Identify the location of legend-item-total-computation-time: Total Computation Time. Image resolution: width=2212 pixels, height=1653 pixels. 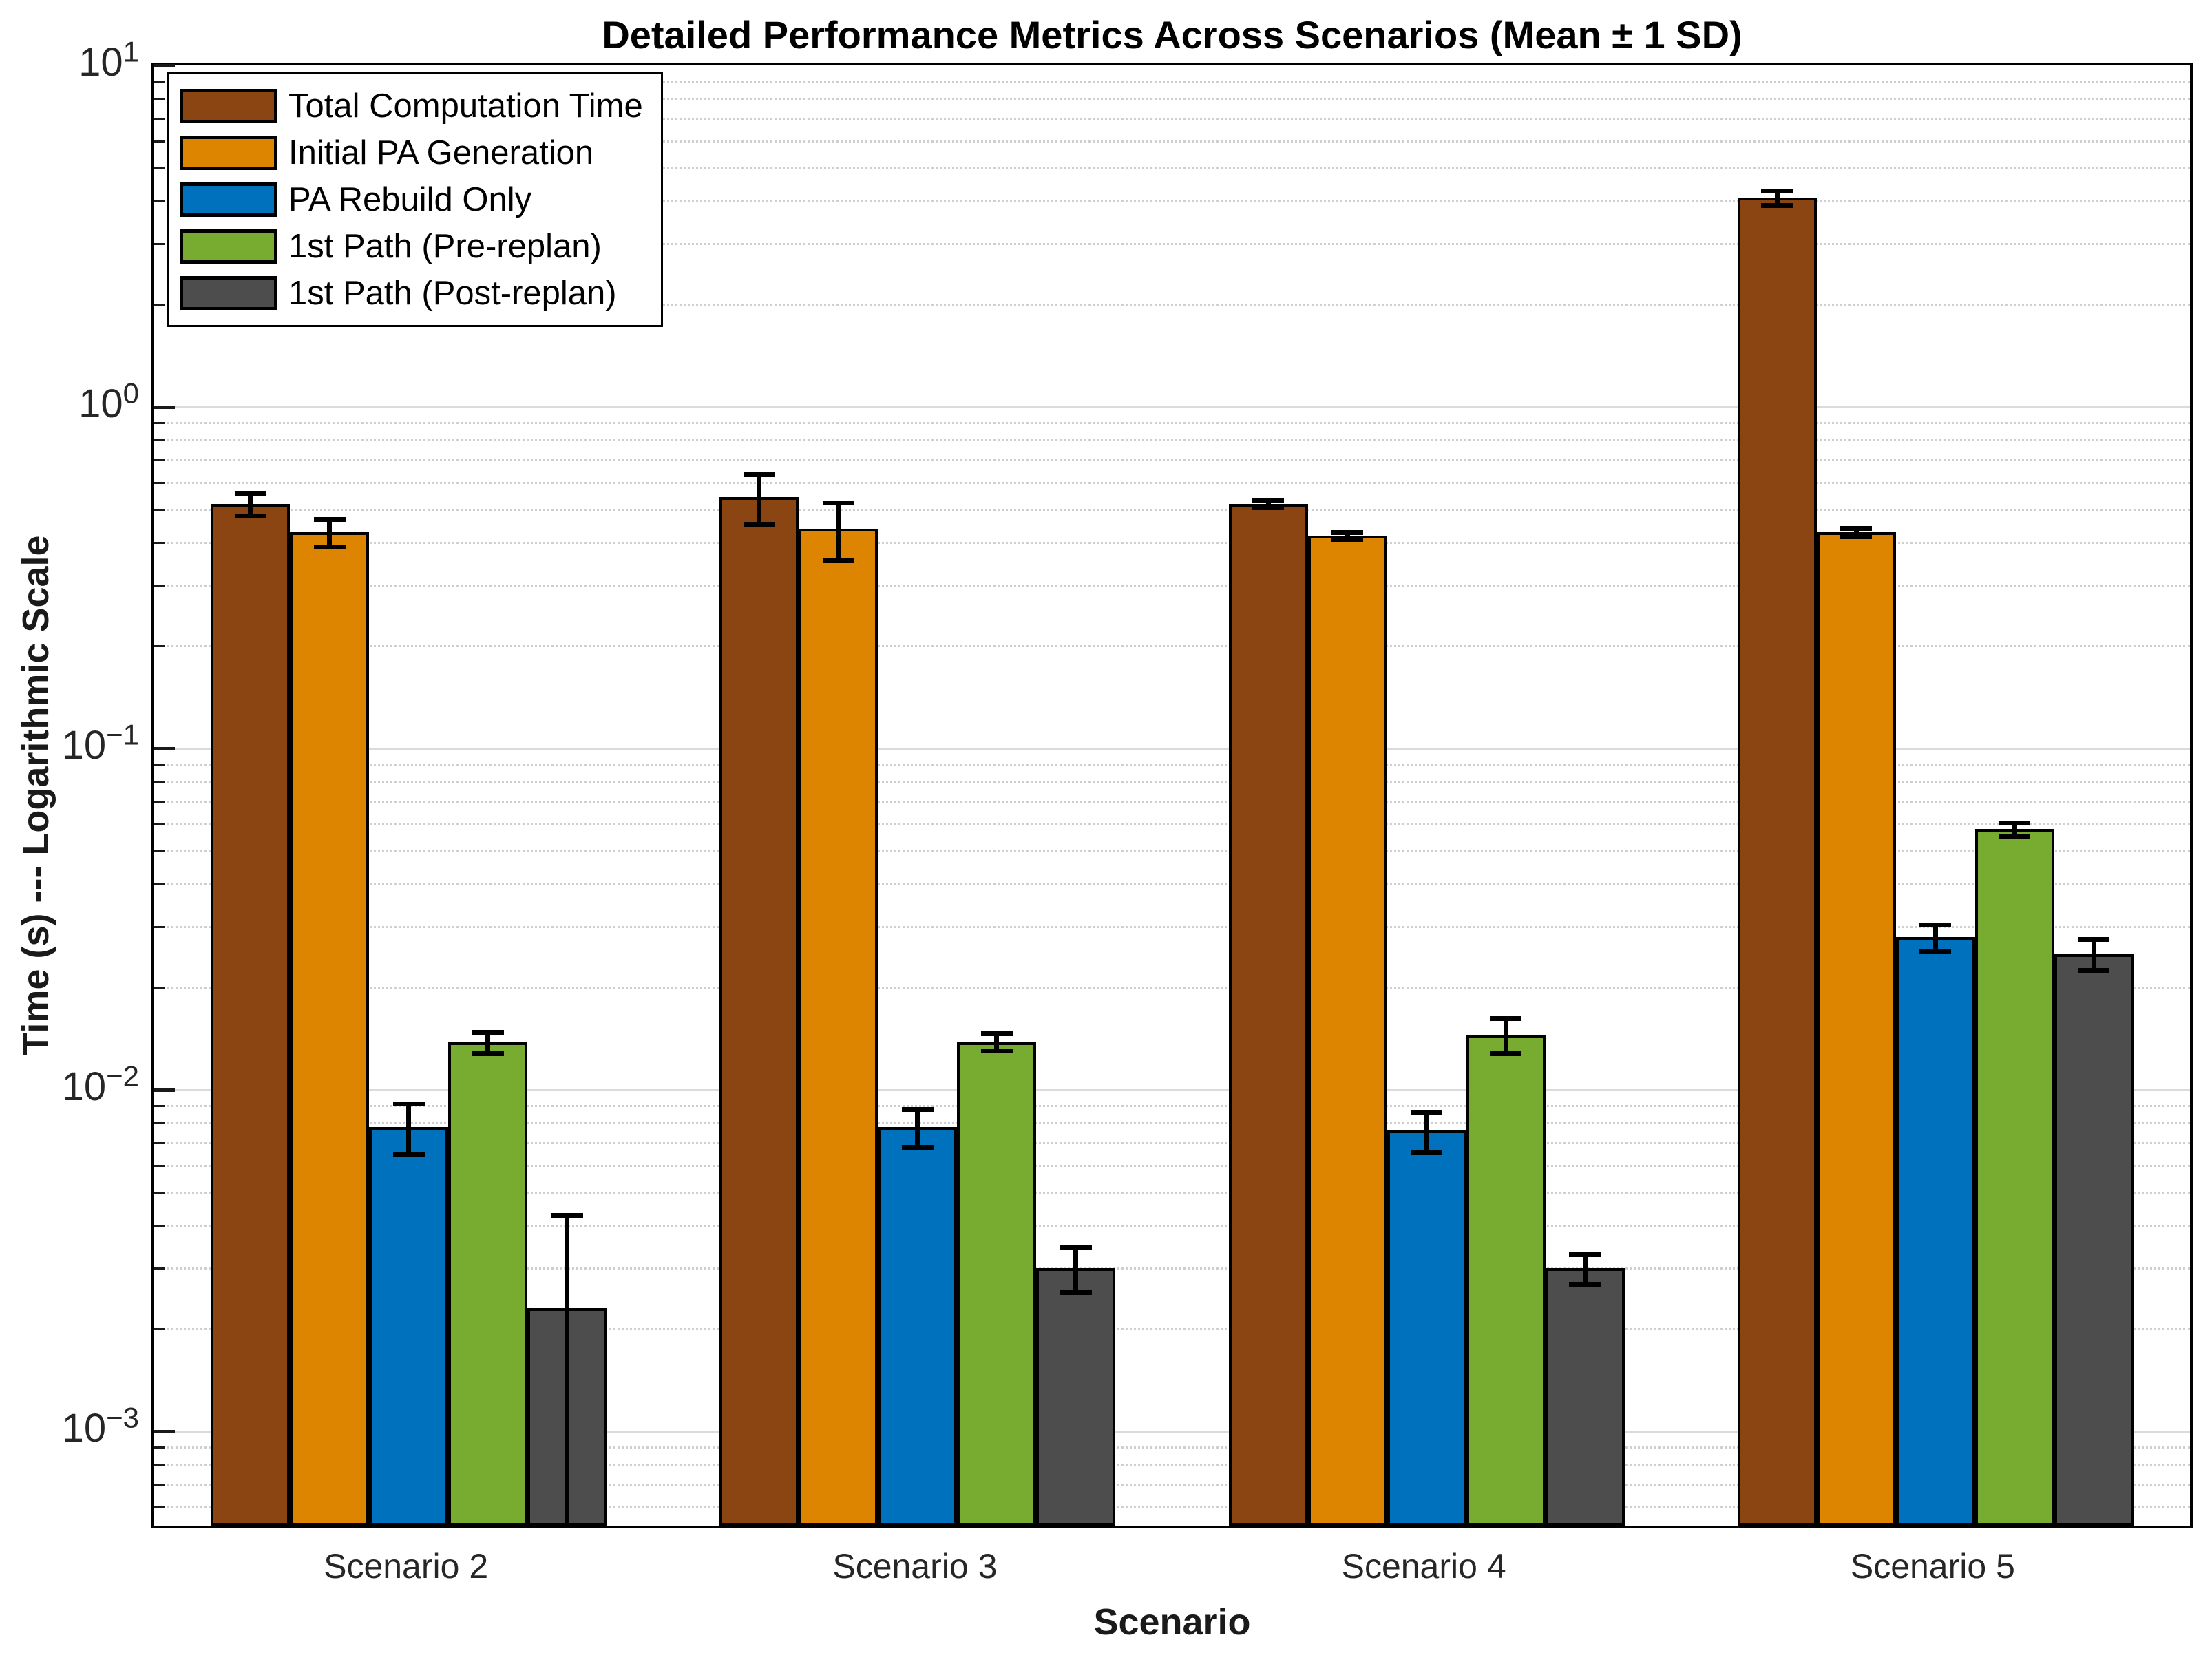
(411, 106).